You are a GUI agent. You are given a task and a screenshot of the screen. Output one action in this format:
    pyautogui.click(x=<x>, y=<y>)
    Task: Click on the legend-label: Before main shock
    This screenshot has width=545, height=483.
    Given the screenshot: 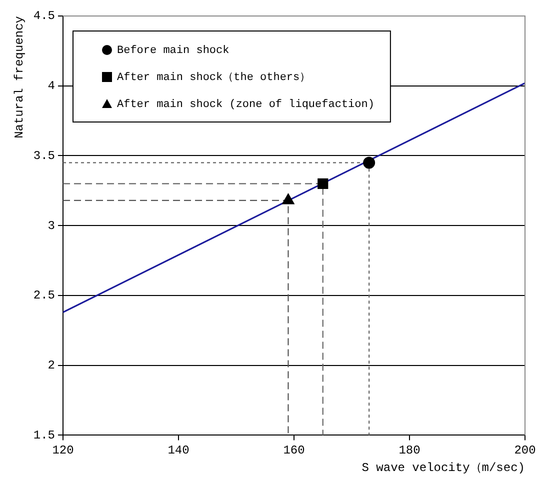 What is the action you would take?
    pyautogui.click(x=173, y=50)
    